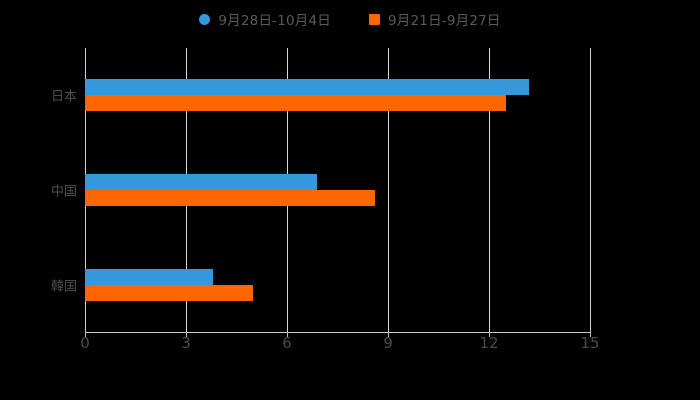 The width and height of the screenshot is (700, 400). What do you see at coordinates (274, 21) in the screenshot?
I see `legend-label: 9月28日-10月4日` at bounding box center [274, 21].